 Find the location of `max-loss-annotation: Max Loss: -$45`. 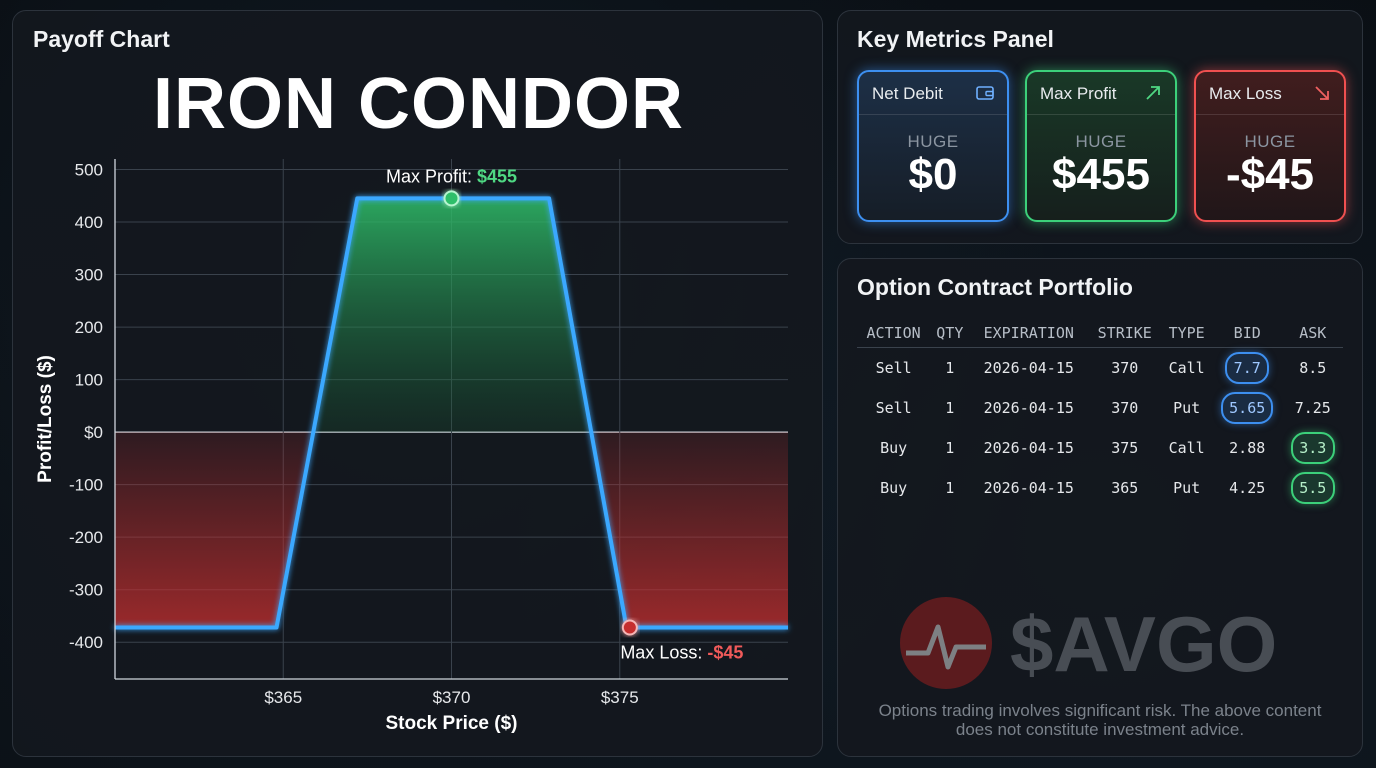

max-loss-annotation: Max Loss: -$45 is located at coordinates (681, 653).